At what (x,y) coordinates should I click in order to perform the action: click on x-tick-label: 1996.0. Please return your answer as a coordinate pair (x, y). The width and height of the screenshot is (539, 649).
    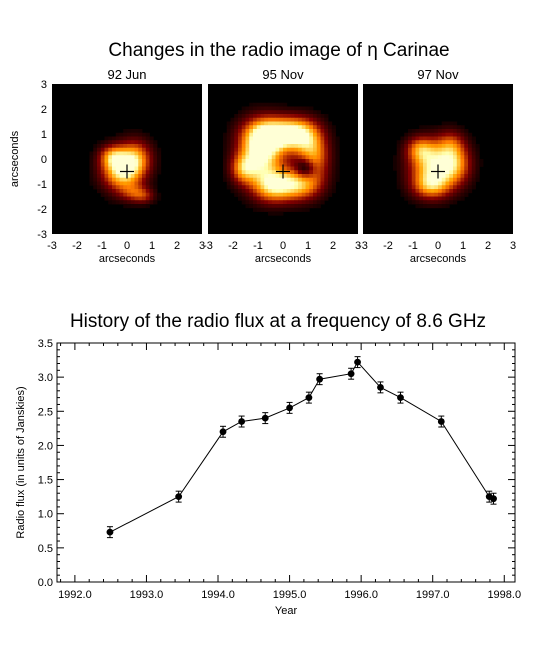
    Looking at the image, I should click on (361, 595).